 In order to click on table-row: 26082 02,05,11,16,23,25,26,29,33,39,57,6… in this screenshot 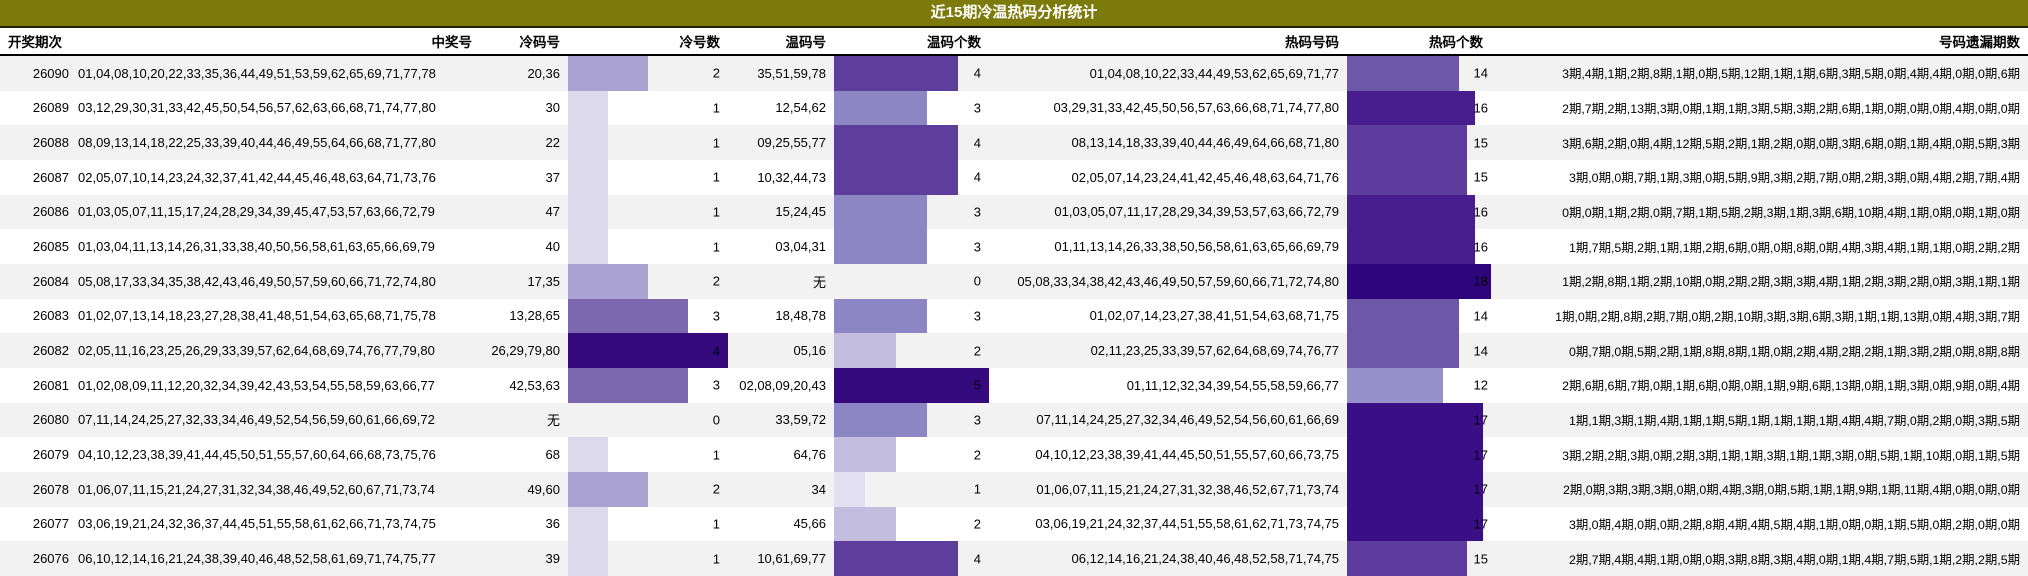, I will do `click(1014, 350)`.